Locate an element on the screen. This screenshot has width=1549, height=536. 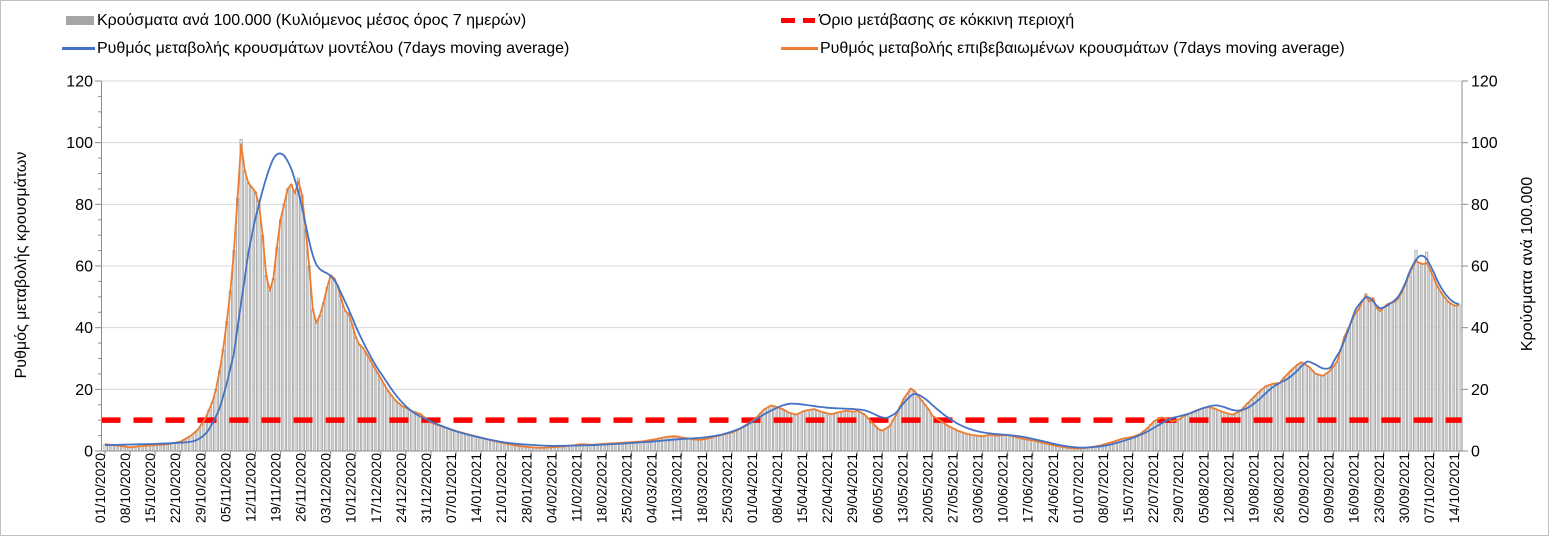
svg-text: 31/12/2020 is located at coordinates (426, 488).